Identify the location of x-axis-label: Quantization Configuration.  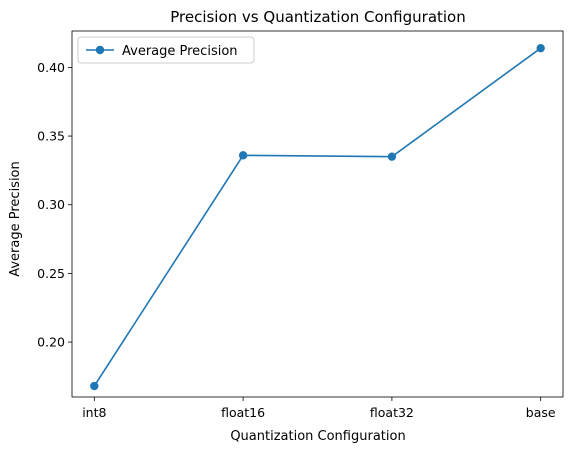
(317, 436).